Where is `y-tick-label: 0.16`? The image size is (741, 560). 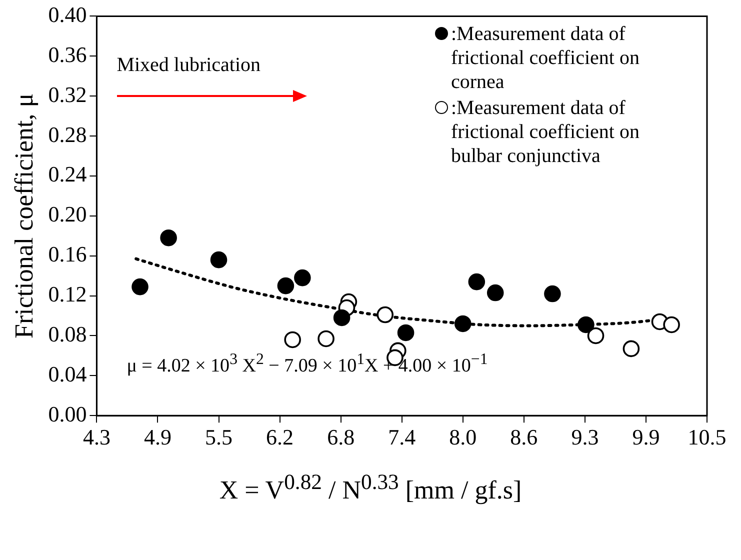
y-tick-label: 0.16 is located at coordinates (67, 254).